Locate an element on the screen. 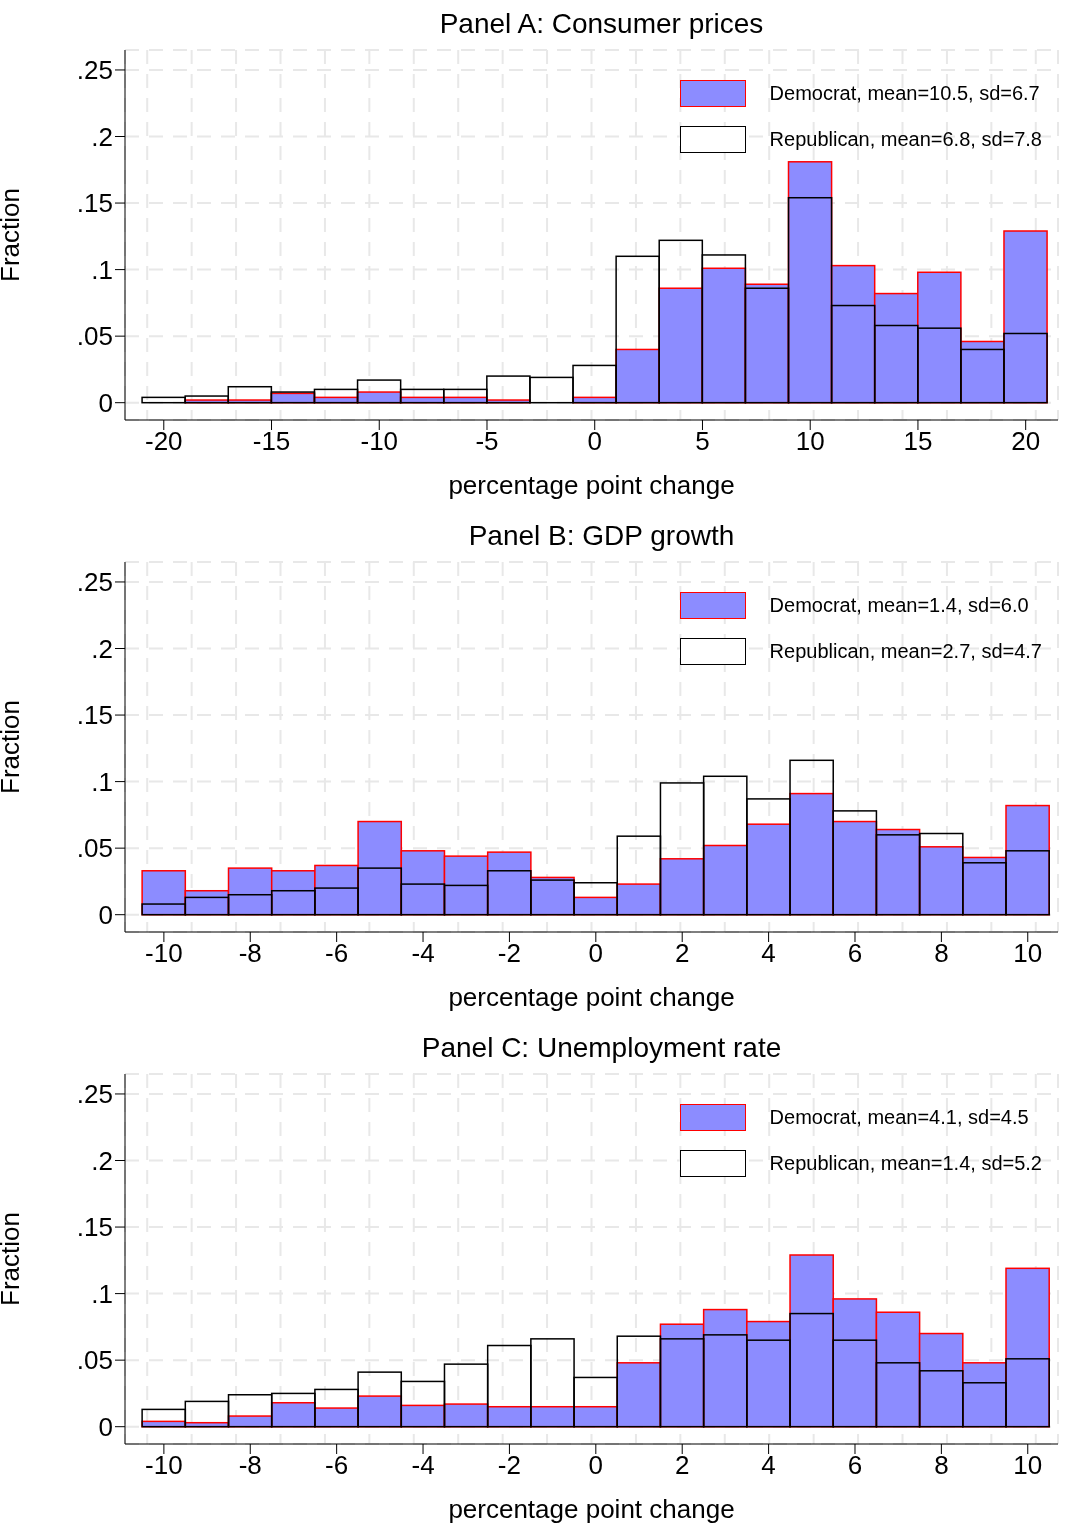 This screenshot has width=1078, height=1532. legend-label: Democrat, mean=10.5, sd=6.7 is located at coordinates (904, 93).